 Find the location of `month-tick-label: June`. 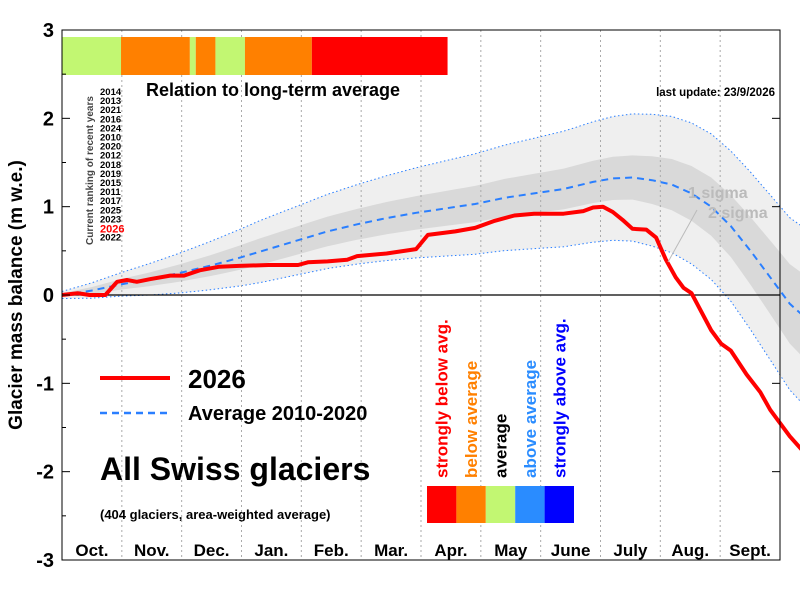

month-tick-label: June is located at coordinates (571, 550).